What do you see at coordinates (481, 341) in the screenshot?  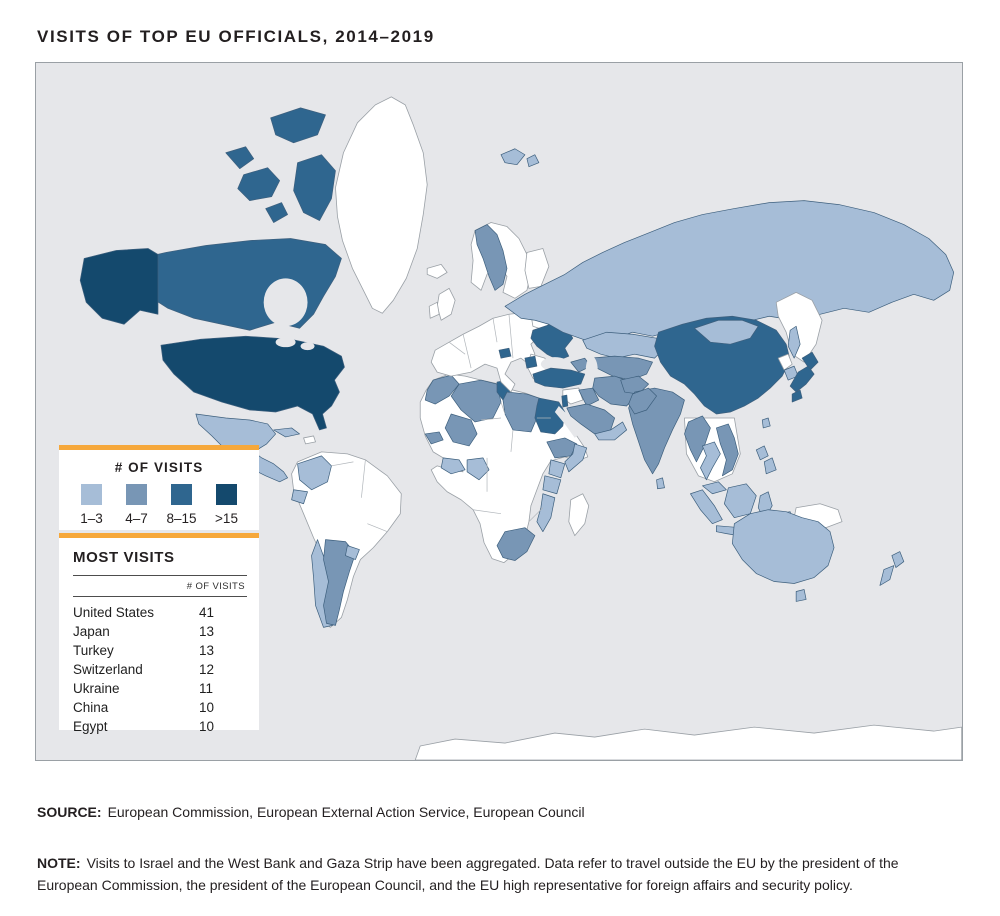 I see `borders-europe` at bounding box center [481, 341].